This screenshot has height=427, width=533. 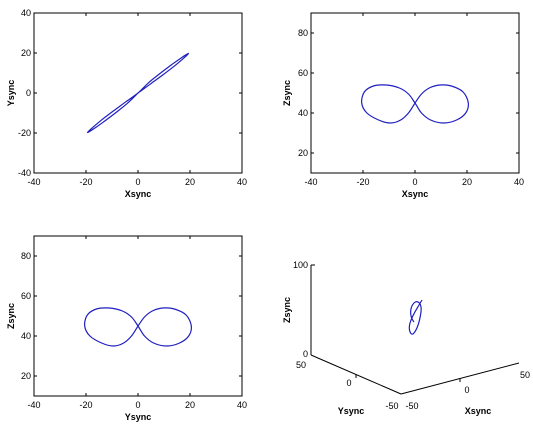 What do you see at coordinates (24, 173) in the screenshot?
I see `y-tick-label: -40` at bounding box center [24, 173].